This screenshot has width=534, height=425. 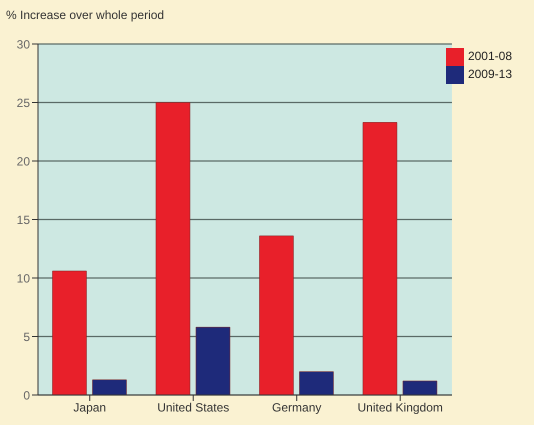 I want to click on y-tick-label: 0, so click(x=26, y=395).